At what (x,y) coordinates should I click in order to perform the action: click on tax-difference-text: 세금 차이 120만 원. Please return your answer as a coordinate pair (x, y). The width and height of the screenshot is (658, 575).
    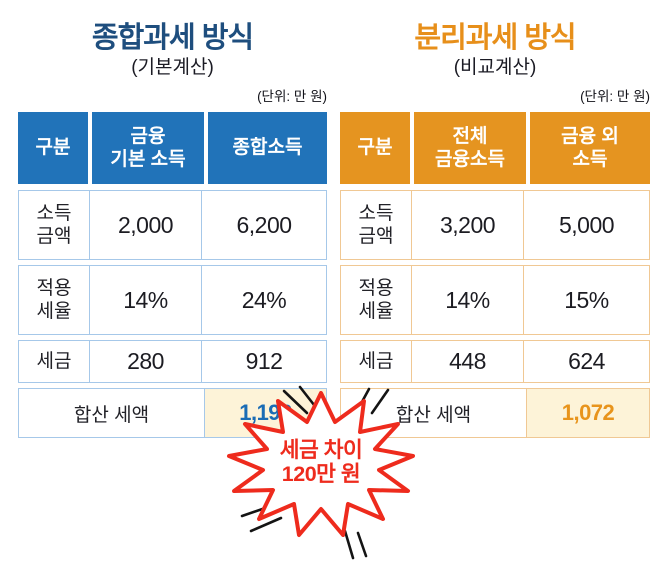
    Looking at the image, I should click on (321, 439).